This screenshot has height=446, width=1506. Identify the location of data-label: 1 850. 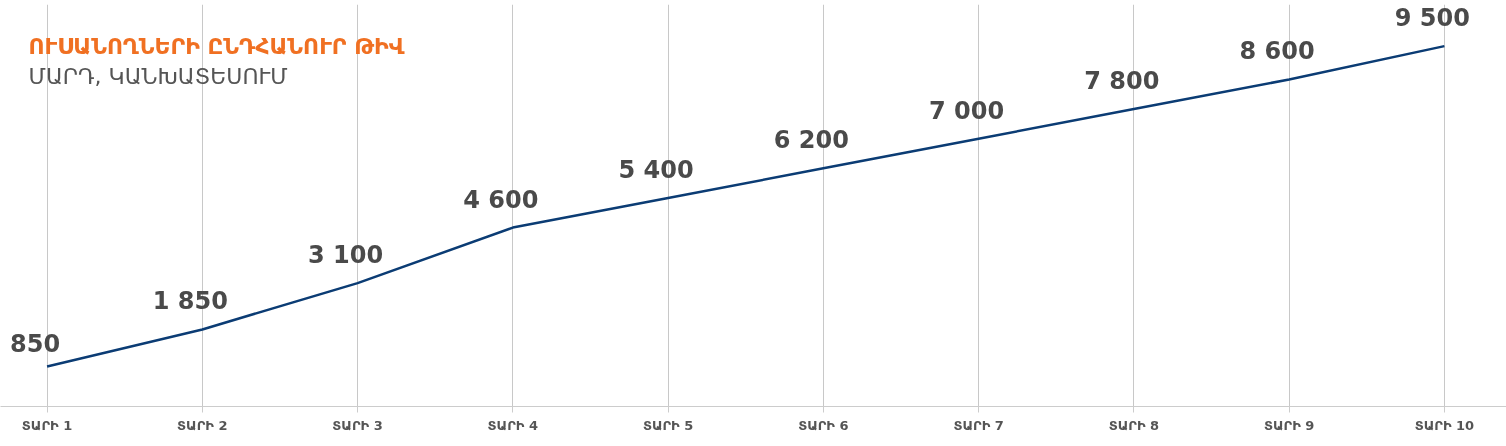
(190, 301).